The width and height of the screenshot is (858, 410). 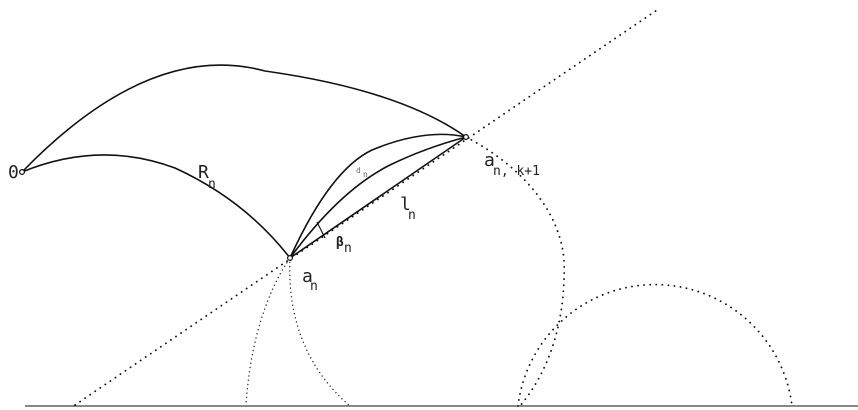 I want to click on label-a-n: a, so click(x=307, y=276).